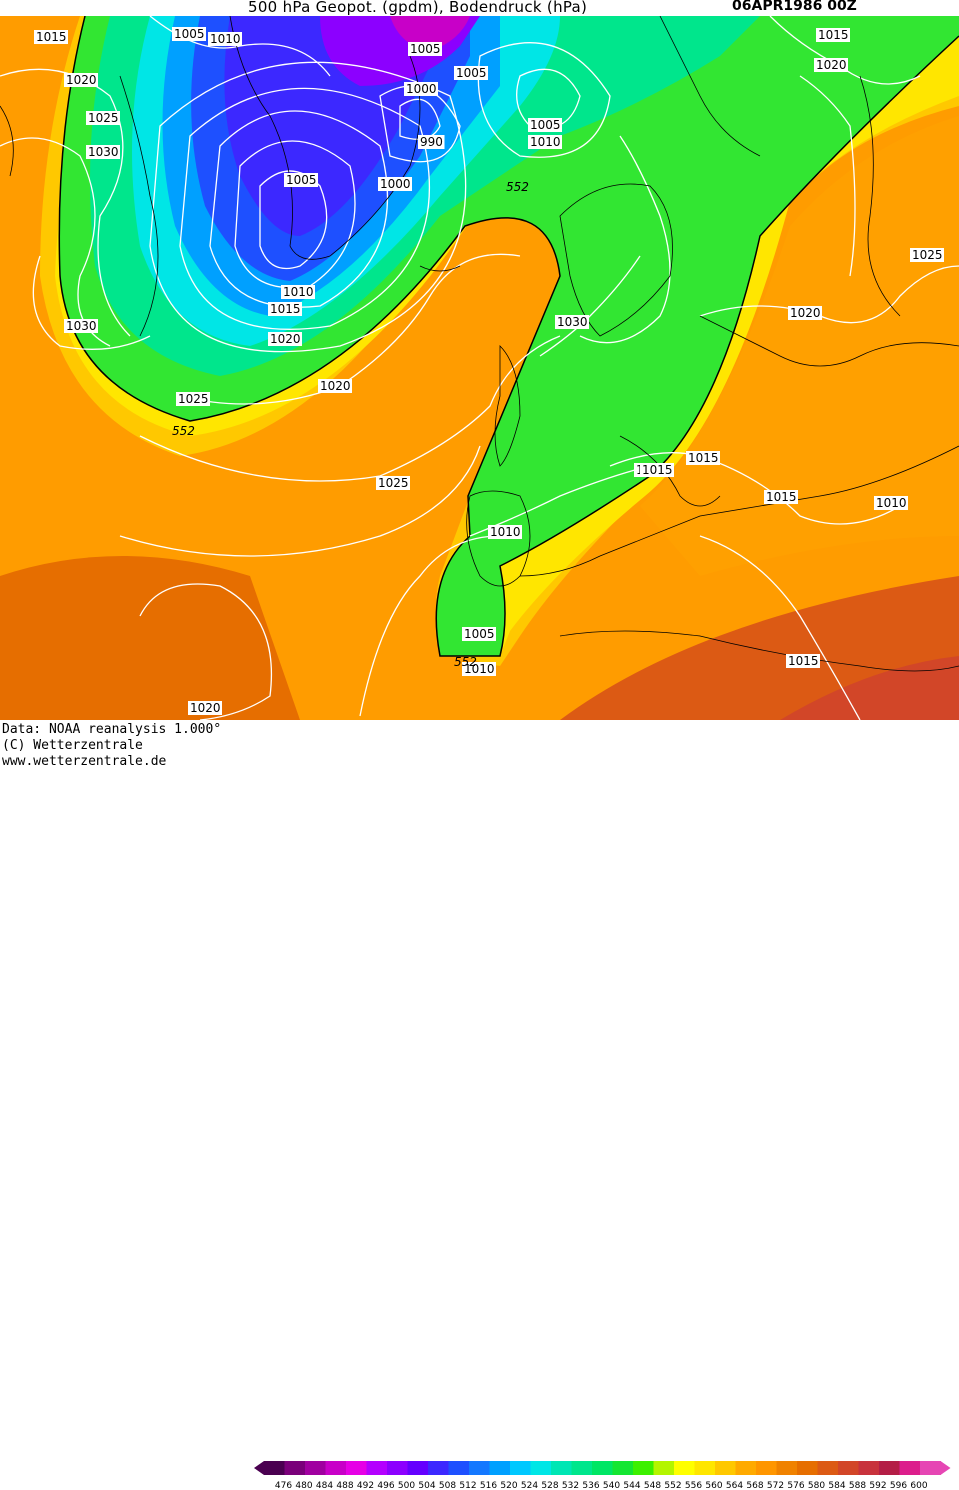 Image resolution: width=959 pixels, height=1490 pixels. What do you see at coordinates (857, 1485) in the screenshot?
I see `colorbar-tick-label: 588` at bounding box center [857, 1485].